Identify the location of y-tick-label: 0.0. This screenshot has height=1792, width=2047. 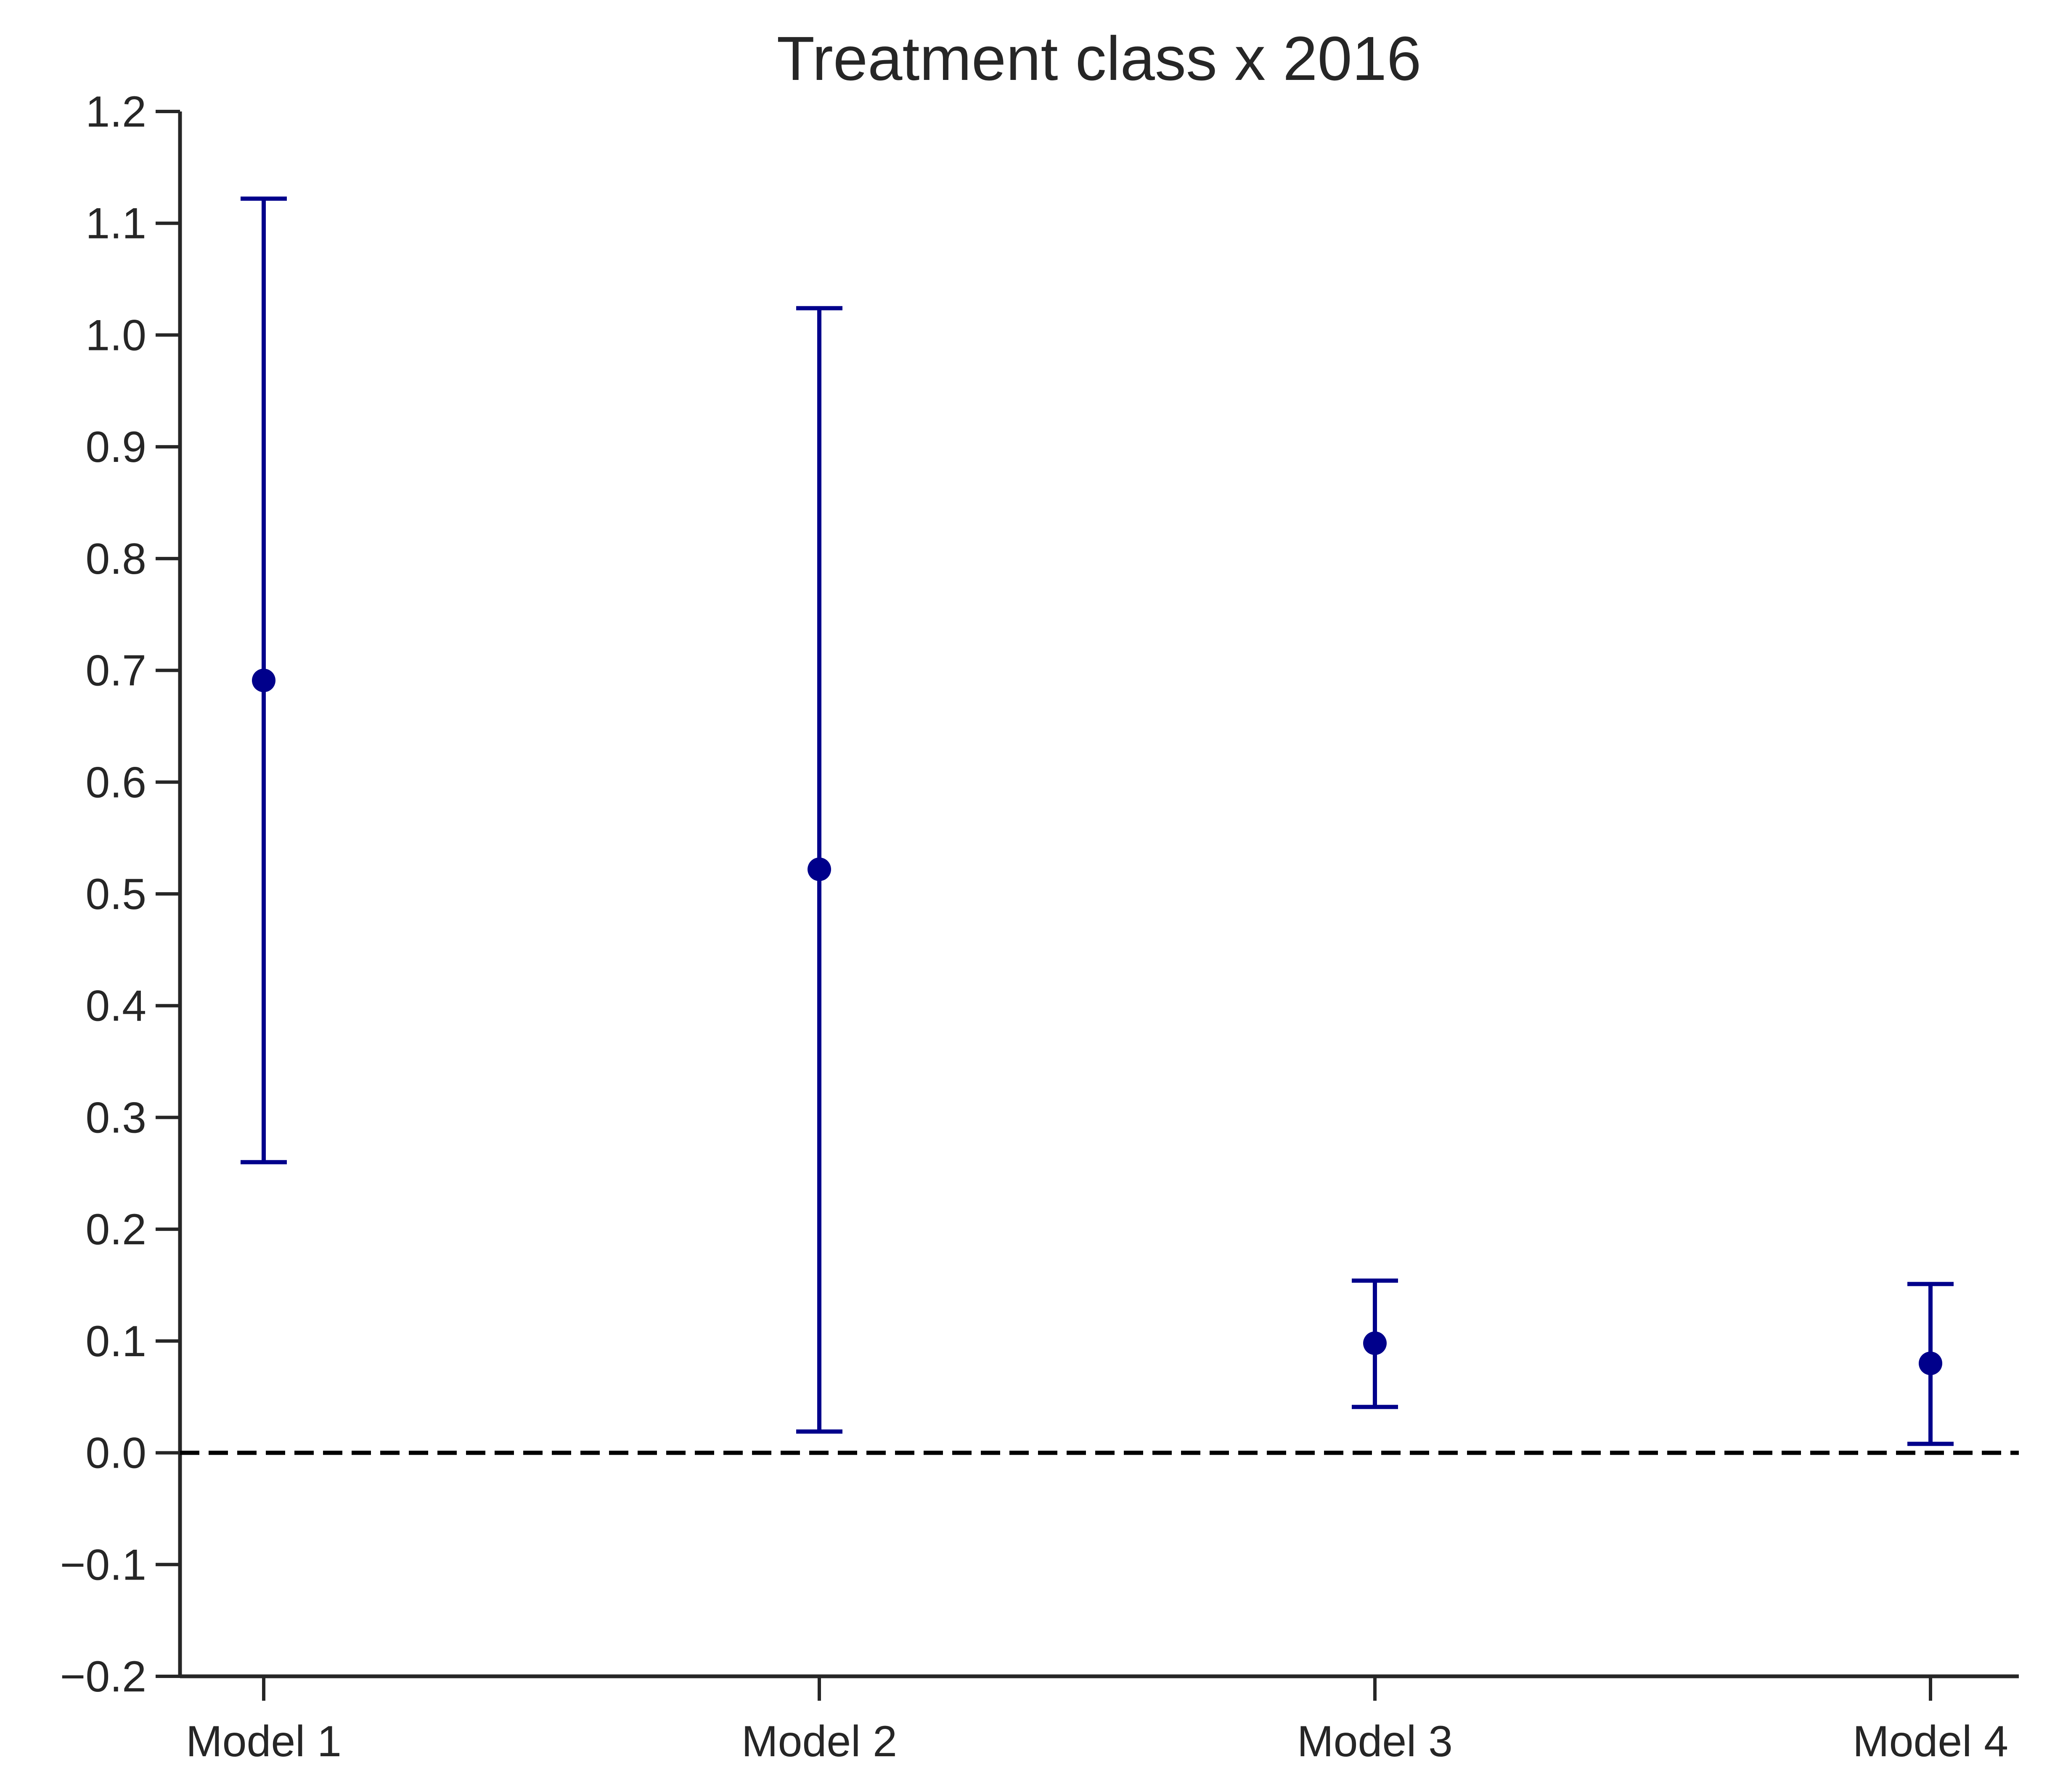
(115, 1453).